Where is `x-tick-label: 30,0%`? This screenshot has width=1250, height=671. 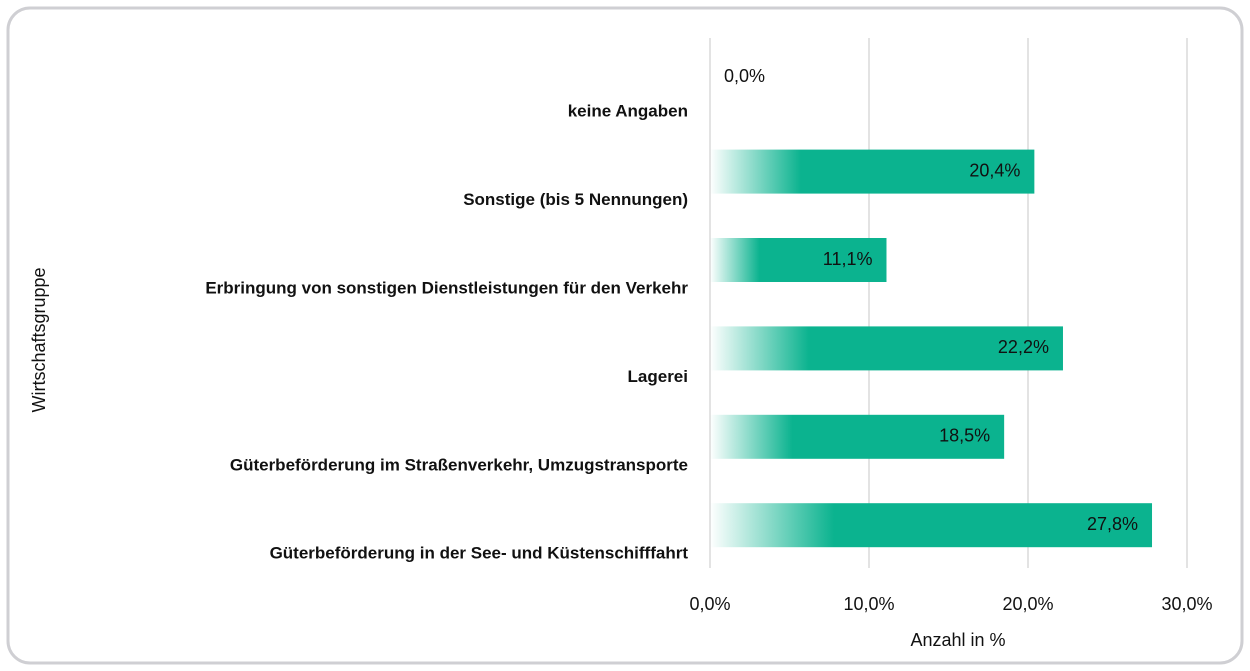 x-tick-label: 30,0% is located at coordinates (1186, 604).